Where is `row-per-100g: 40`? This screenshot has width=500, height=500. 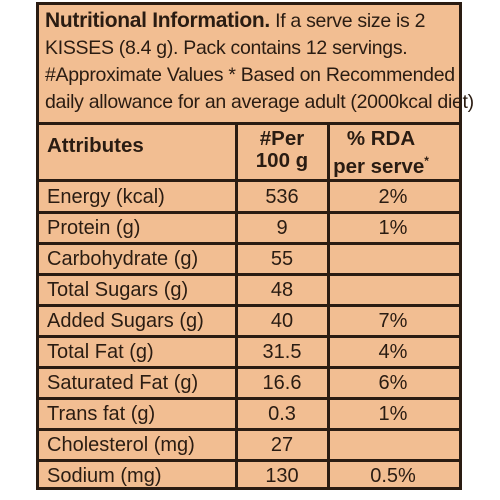
row-per-100g: 40 is located at coordinates (282, 321).